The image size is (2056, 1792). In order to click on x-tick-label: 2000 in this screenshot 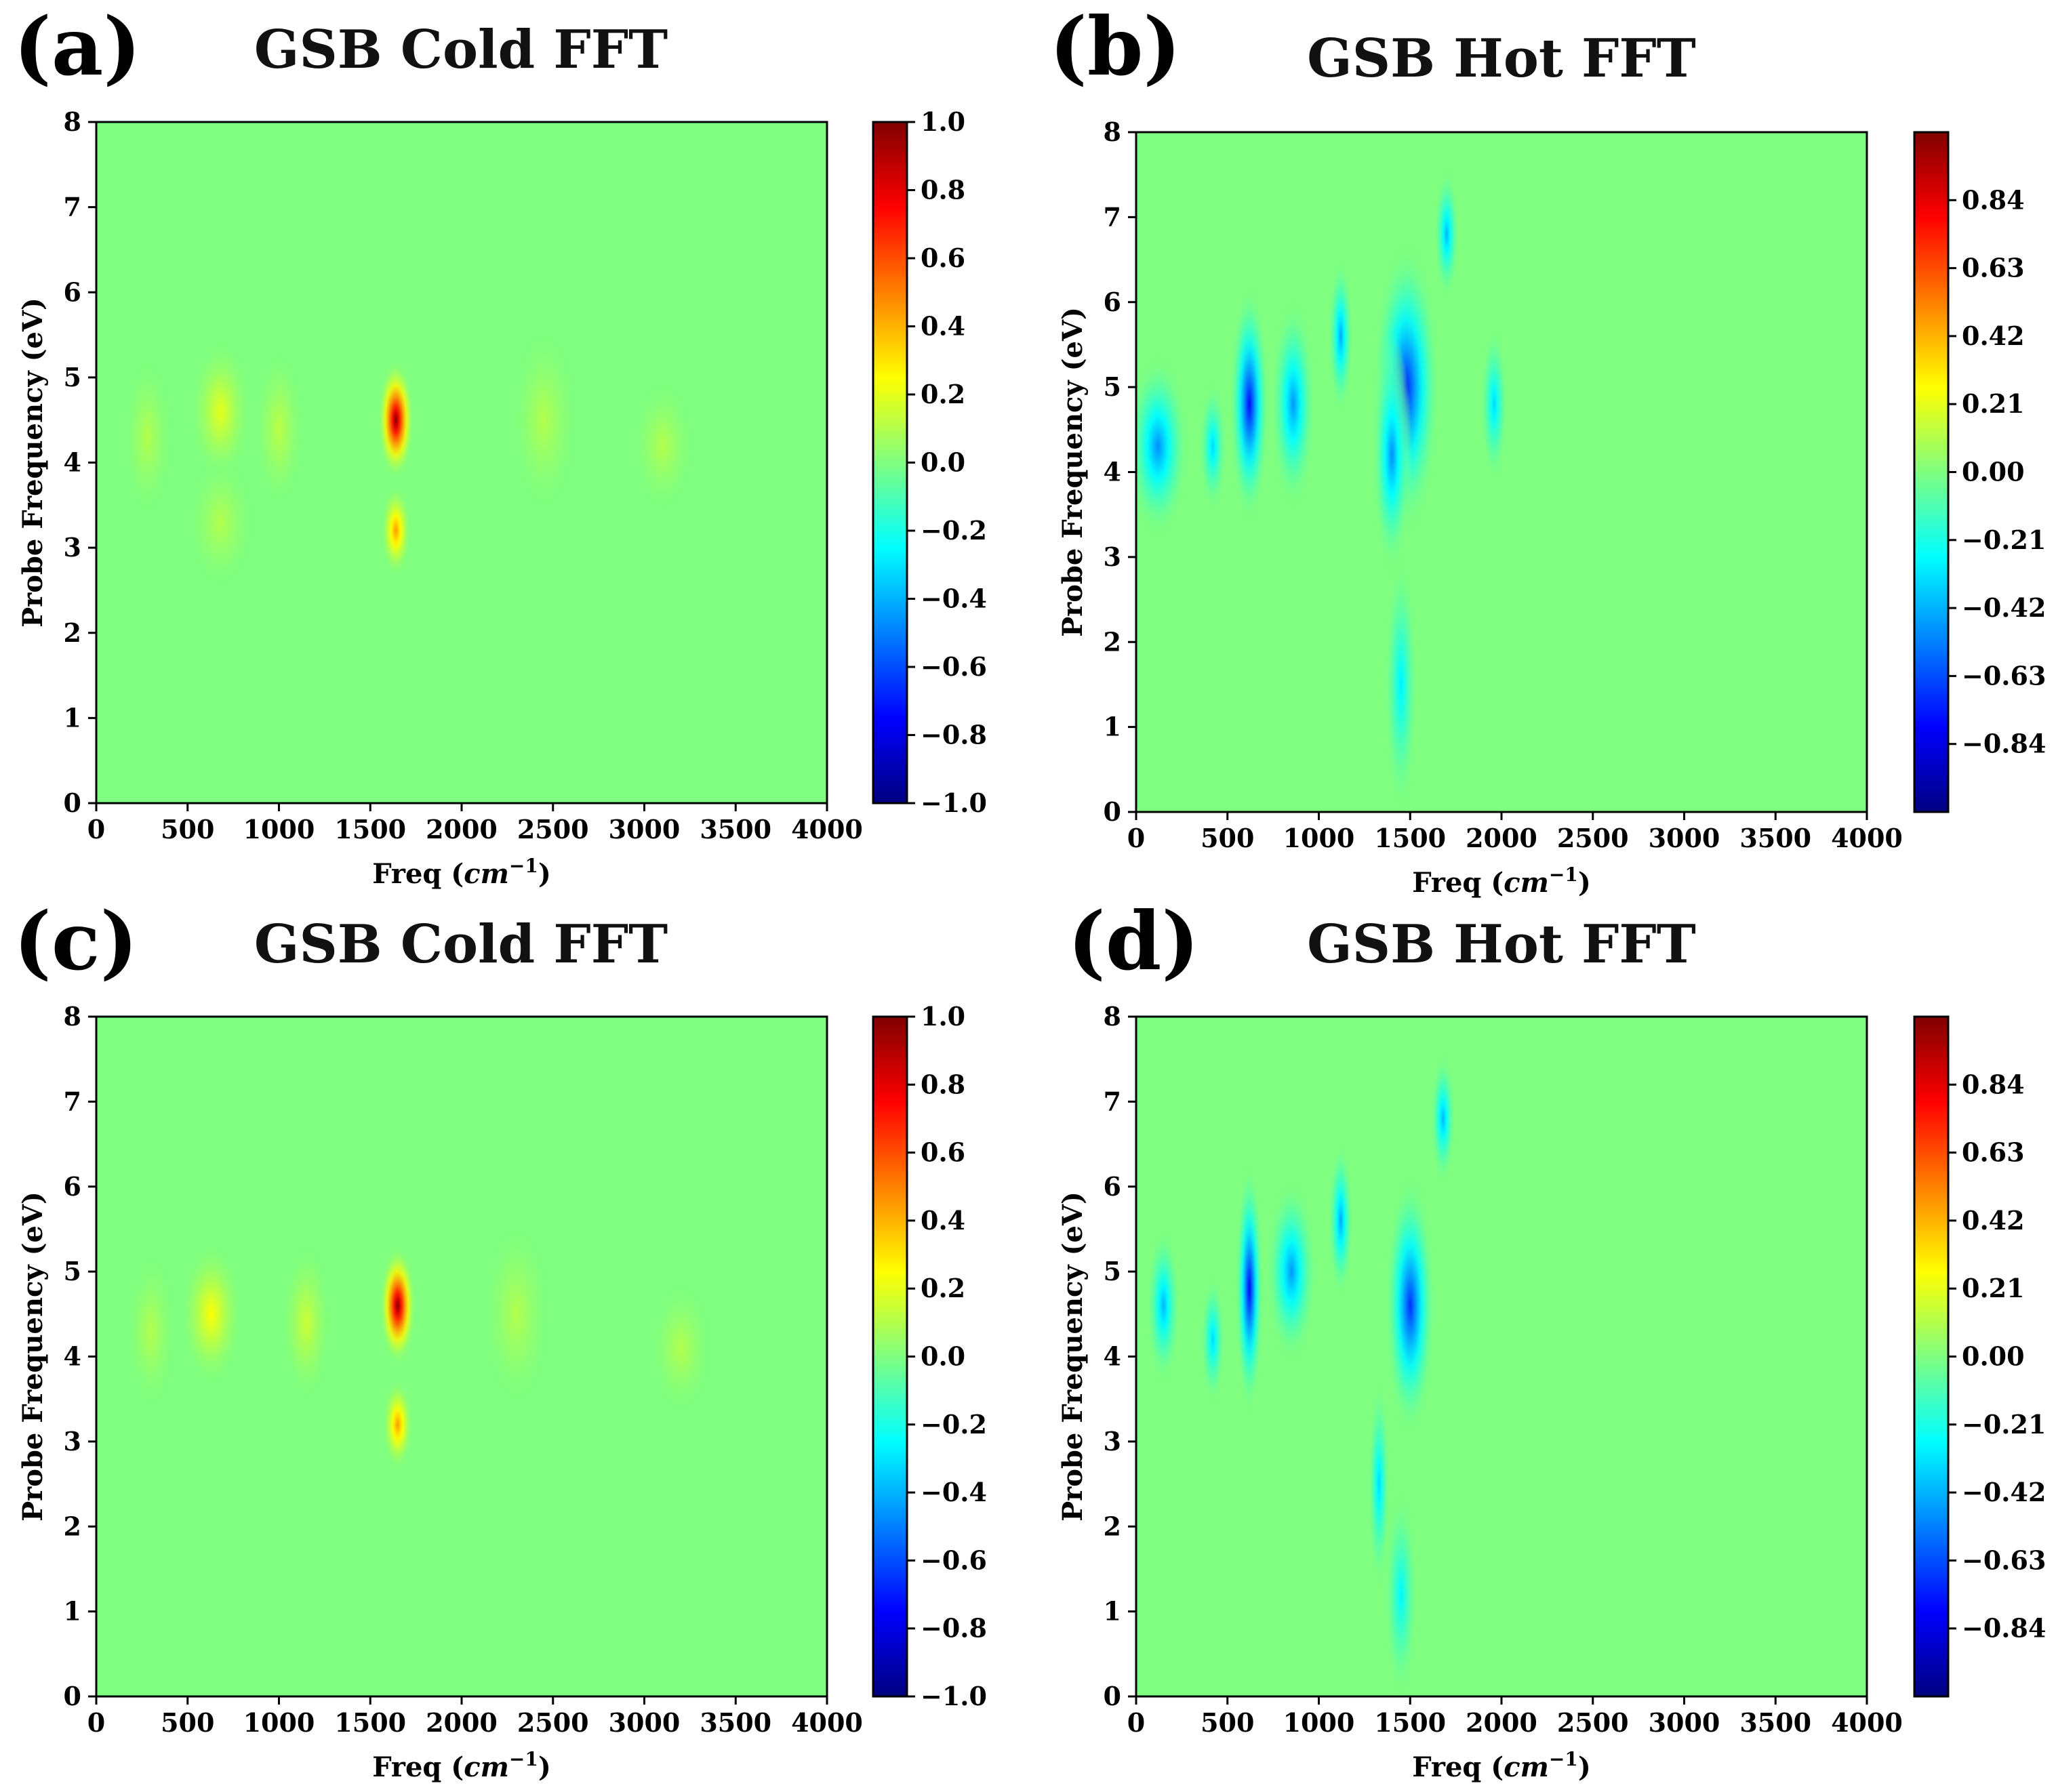, I will do `click(1502, 1722)`.